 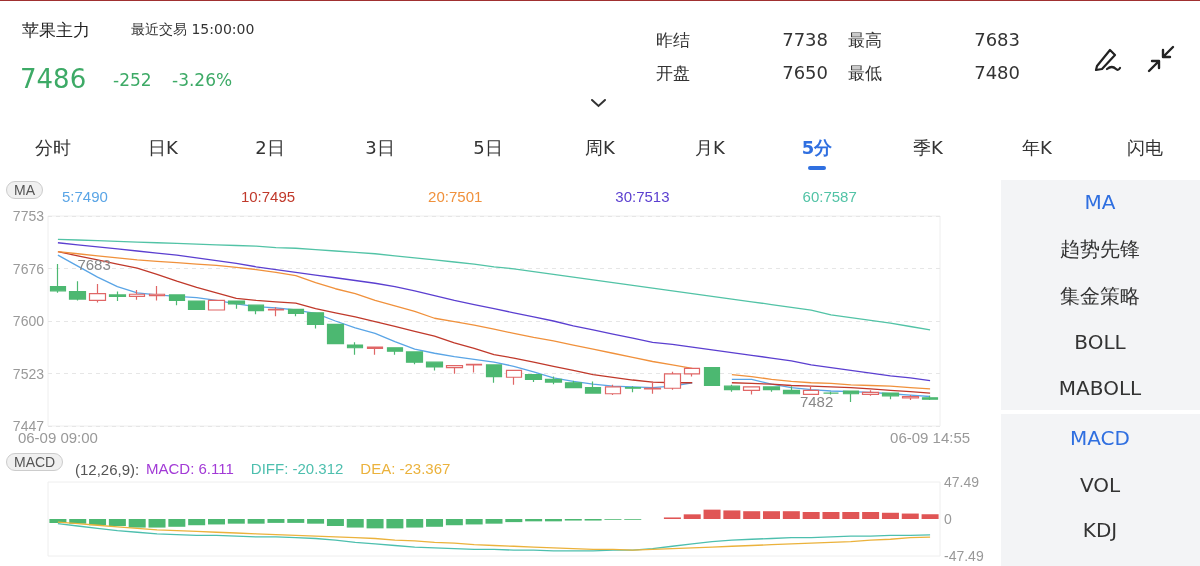 What do you see at coordinates (673, 73) in the screenshot?
I see `text: 开盘` at bounding box center [673, 73].